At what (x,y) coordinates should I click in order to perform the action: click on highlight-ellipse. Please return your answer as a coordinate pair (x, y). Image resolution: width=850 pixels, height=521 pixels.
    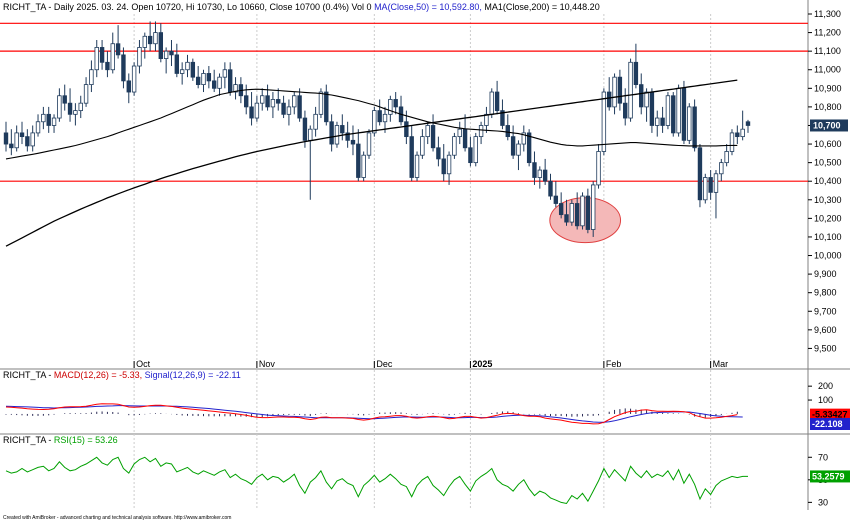
    Looking at the image, I should click on (585, 220).